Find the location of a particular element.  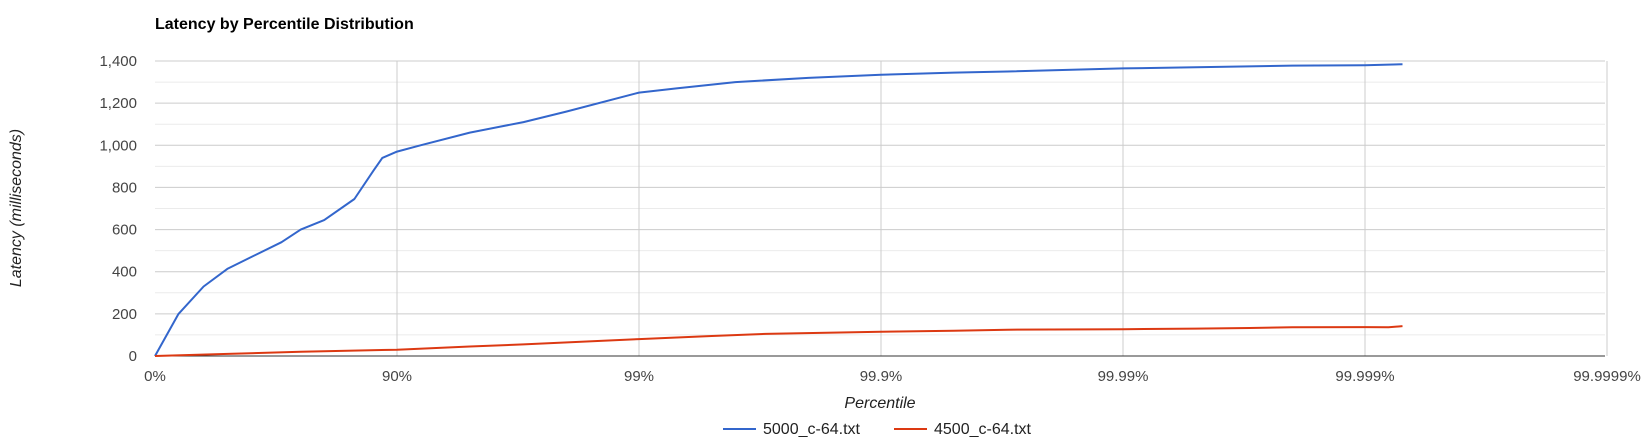

x-tick-label: 99% is located at coordinates (639, 376).